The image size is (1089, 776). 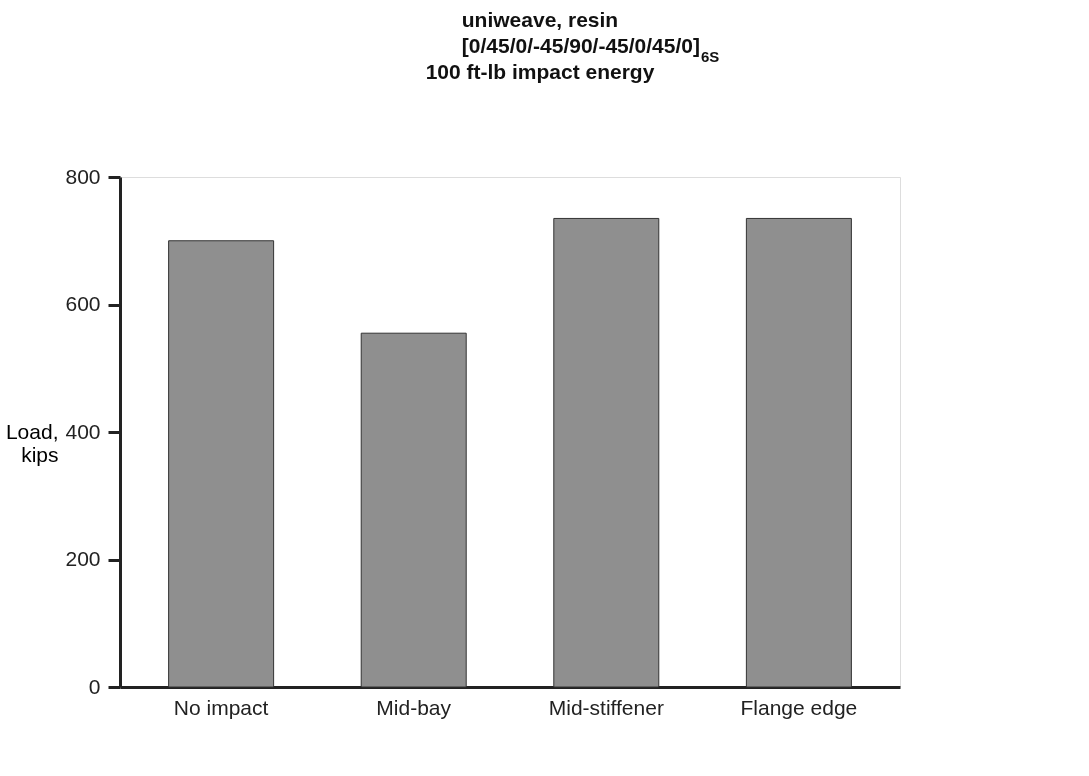 I want to click on y-tick-label: 0, so click(x=94, y=686).